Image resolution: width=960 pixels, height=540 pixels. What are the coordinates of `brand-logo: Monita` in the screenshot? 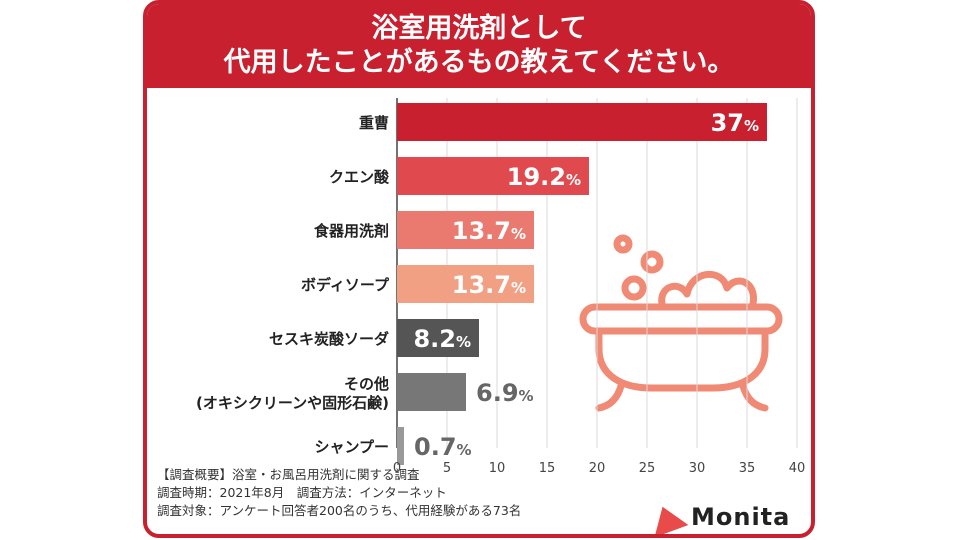 It's located at (727, 517).